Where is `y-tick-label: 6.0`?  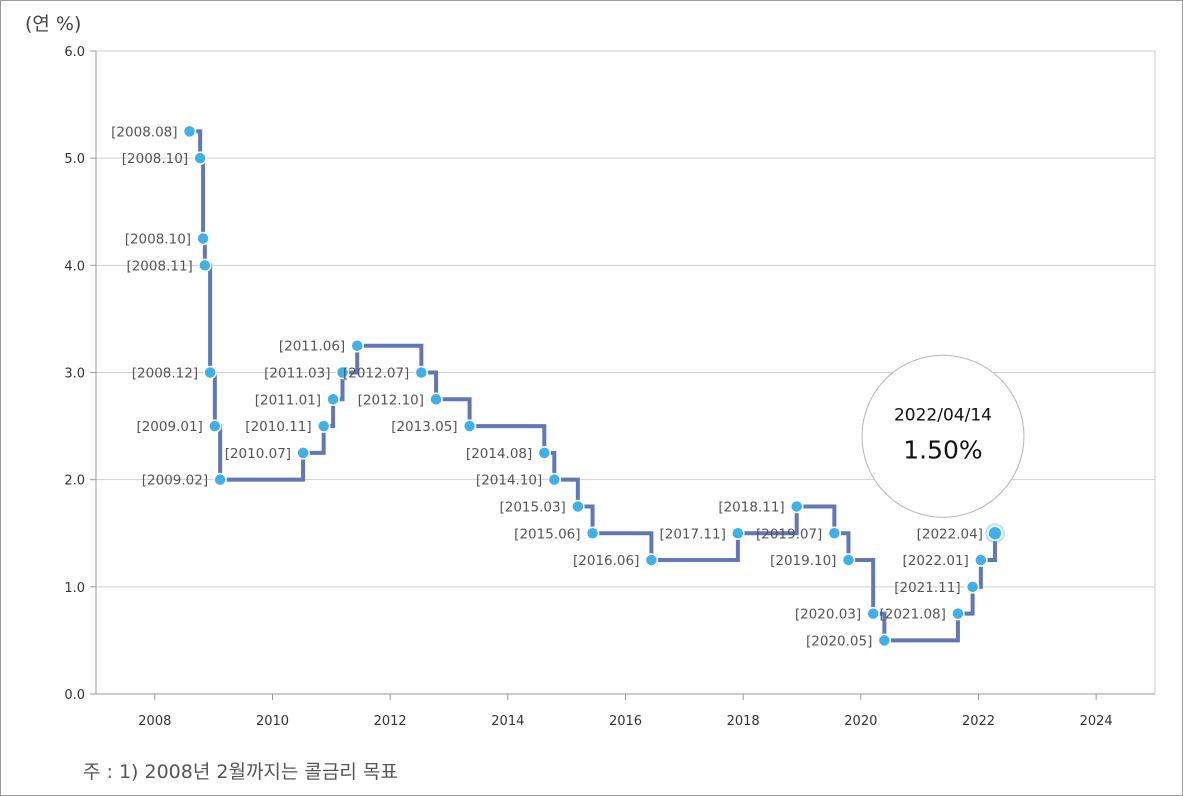
y-tick-label: 6.0 is located at coordinates (74, 52).